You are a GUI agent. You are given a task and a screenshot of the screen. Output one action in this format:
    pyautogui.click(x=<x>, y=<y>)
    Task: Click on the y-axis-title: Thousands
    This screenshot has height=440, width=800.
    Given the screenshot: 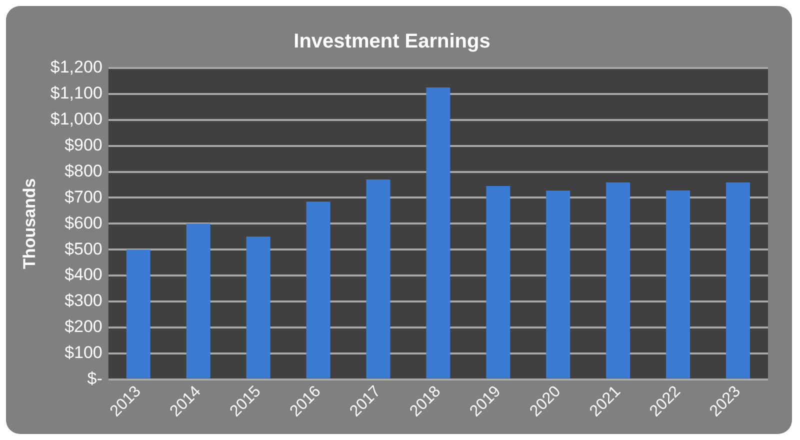 What is the action you would take?
    pyautogui.click(x=29, y=223)
    